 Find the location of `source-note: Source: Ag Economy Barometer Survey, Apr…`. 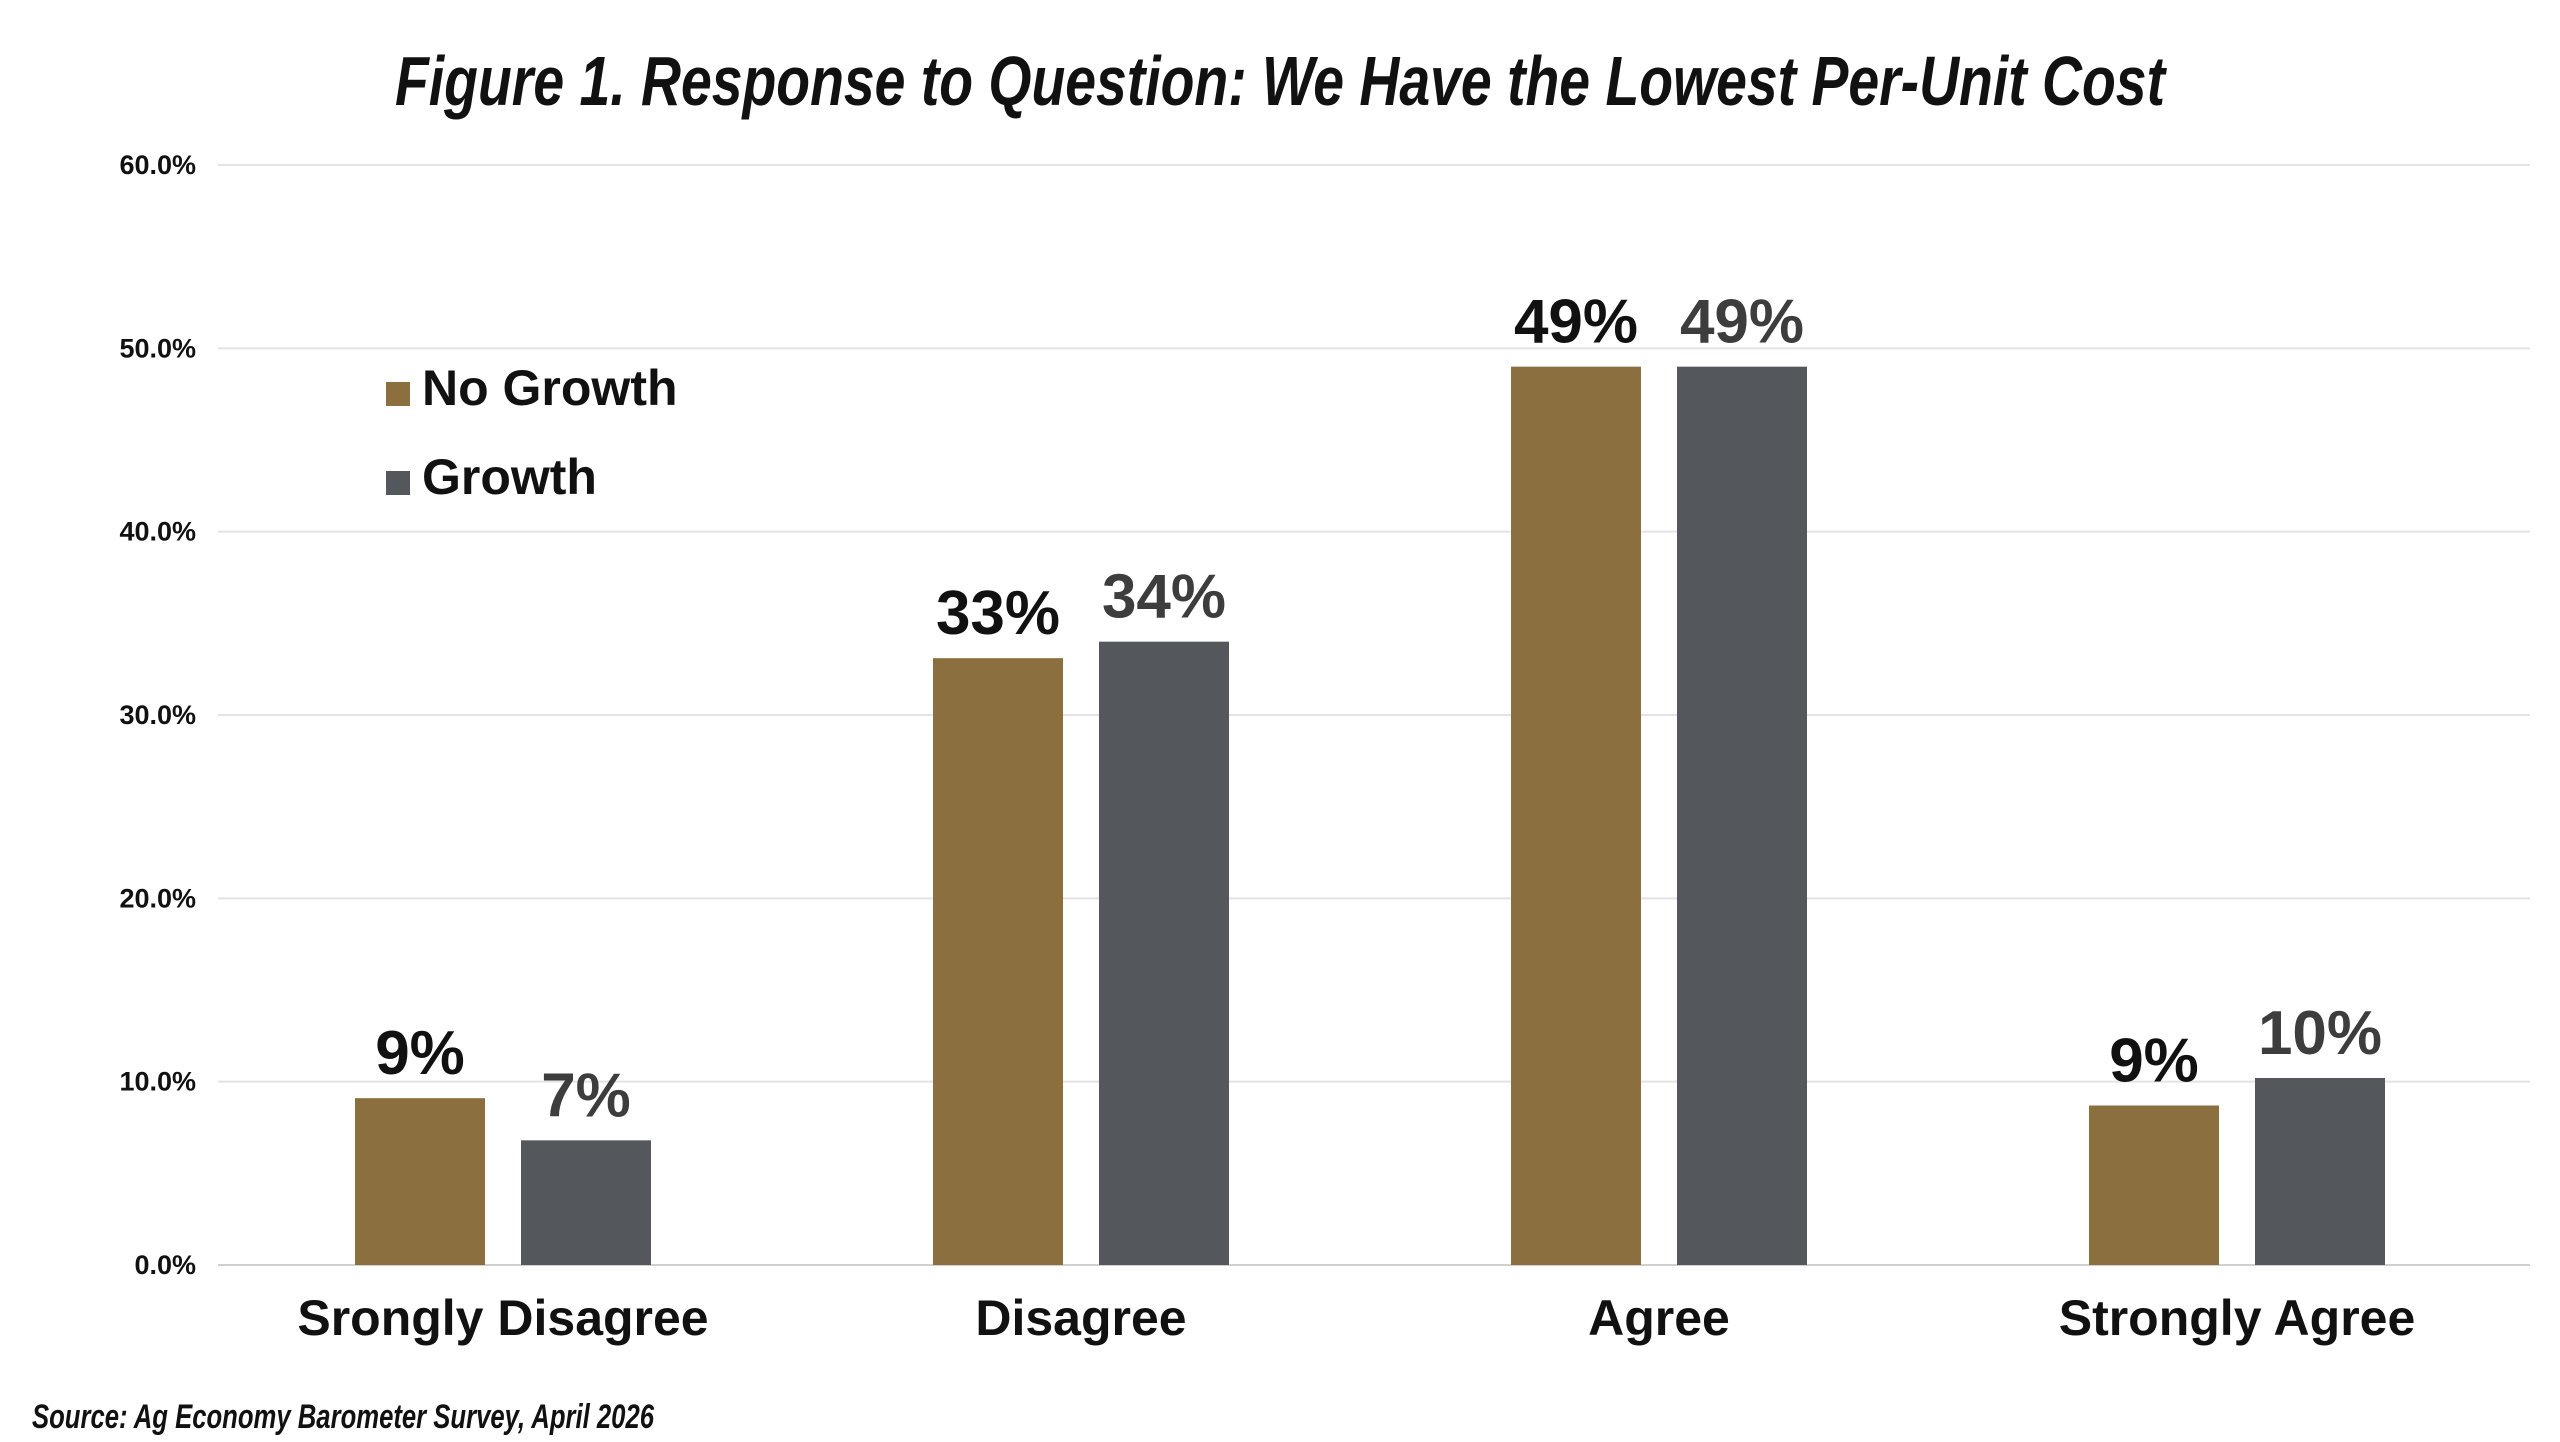

source-note: Source: Ag Economy Barometer Survey, Apr… is located at coordinates (343, 1417).